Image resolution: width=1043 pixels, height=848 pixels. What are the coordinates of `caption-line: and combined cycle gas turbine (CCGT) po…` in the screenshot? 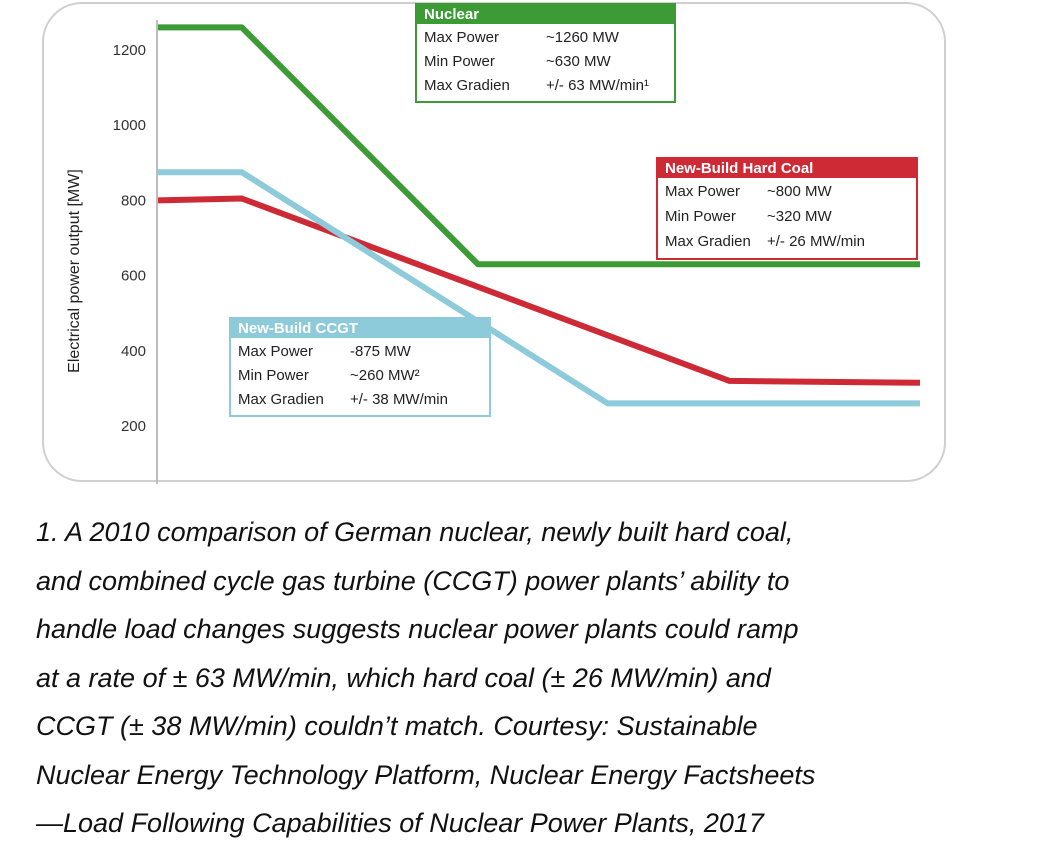 It's located at (413, 580).